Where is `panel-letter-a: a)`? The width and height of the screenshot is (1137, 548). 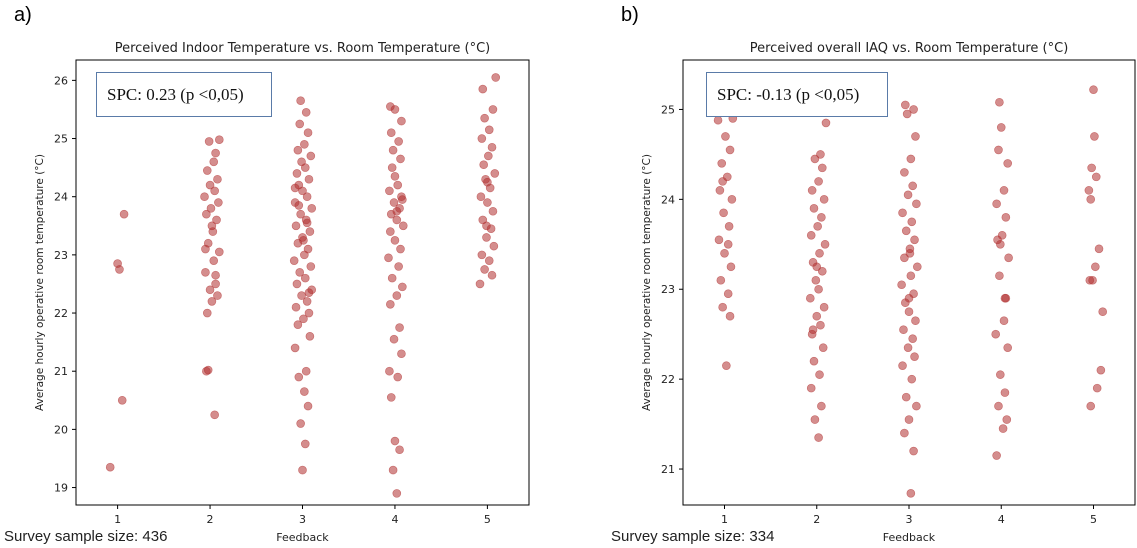
panel-letter-a: a) is located at coordinates (23, 15).